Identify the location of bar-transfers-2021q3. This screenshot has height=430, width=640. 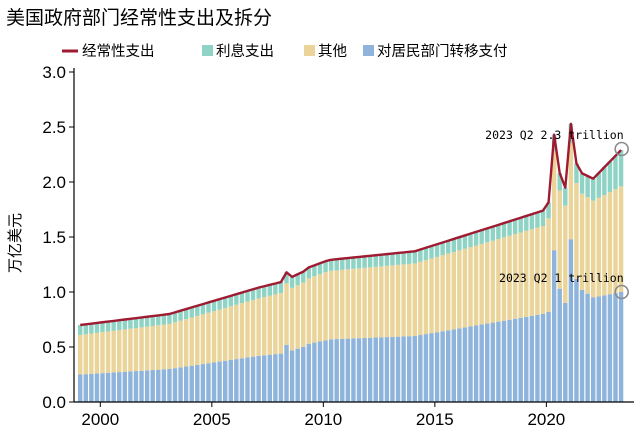
(582, 345).